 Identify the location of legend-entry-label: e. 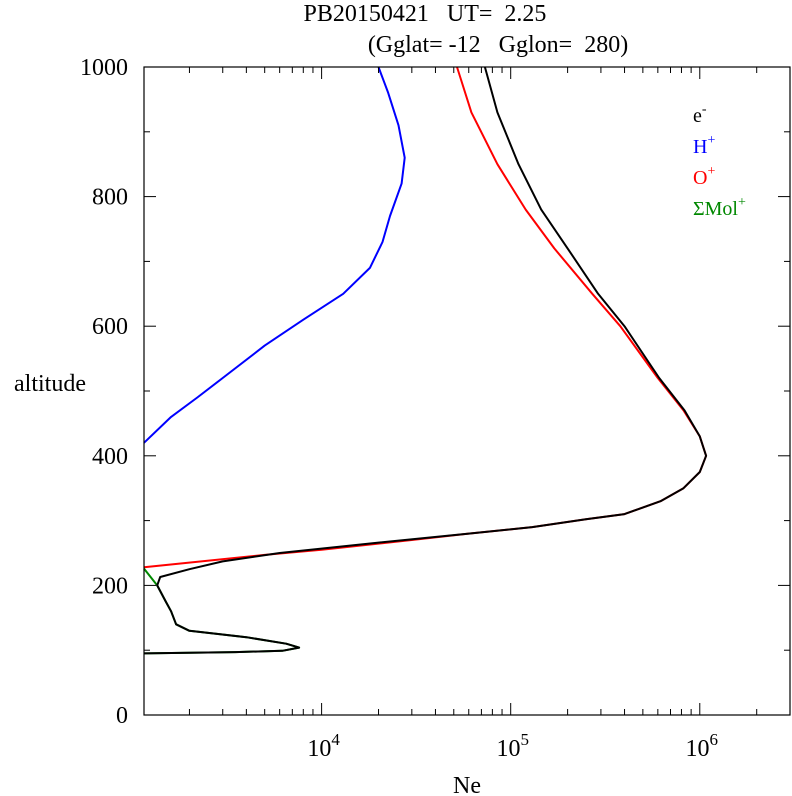
(697, 116).